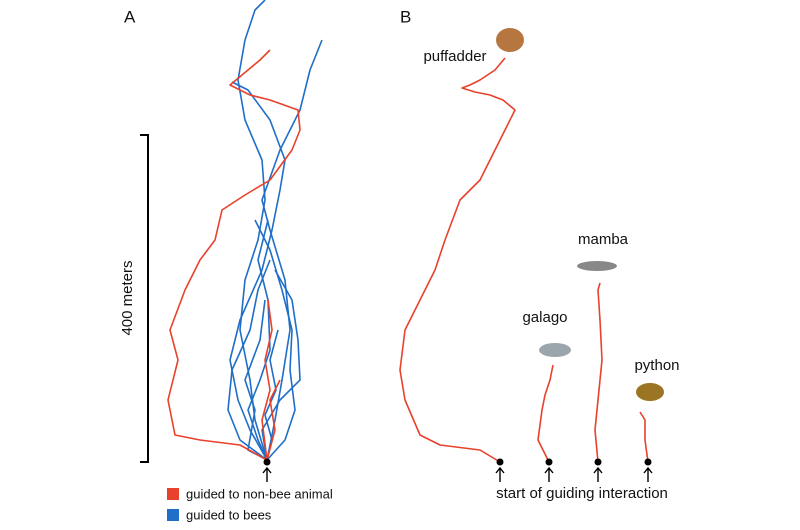 This screenshot has height=530, width=800. What do you see at coordinates (130, 16) in the screenshot?
I see `panel-label: A` at bounding box center [130, 16].